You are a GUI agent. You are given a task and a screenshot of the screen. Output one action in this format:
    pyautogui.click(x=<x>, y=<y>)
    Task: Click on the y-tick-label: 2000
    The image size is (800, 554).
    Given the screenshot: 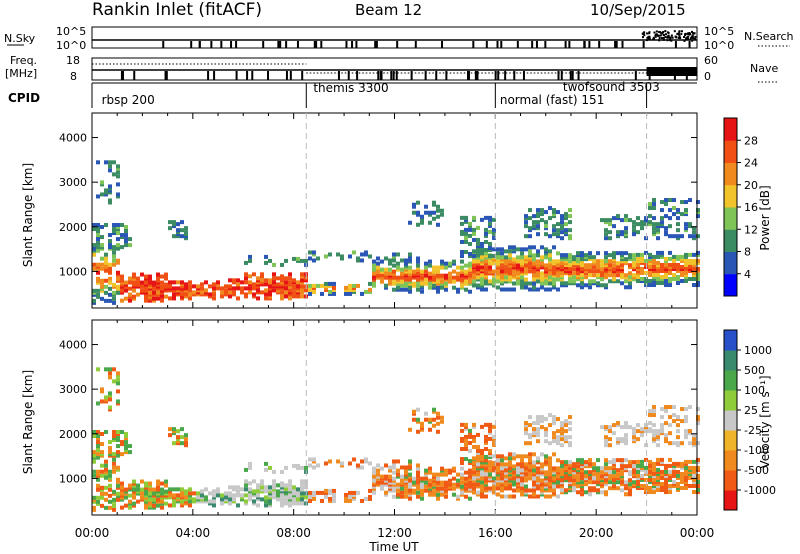 What is the action you would take?
    pyautogui.click(x=73, y=434)
    